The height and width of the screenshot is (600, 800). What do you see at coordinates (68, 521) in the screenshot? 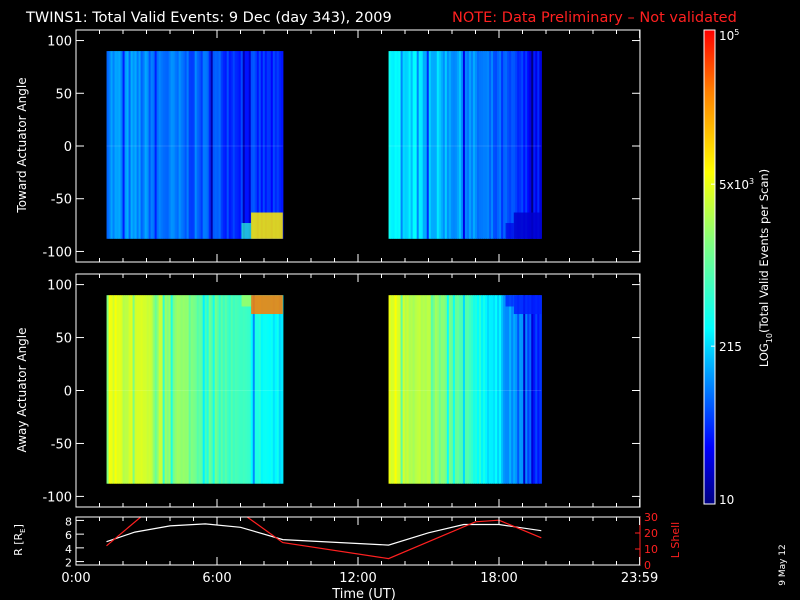
I see `orbit-ytick-label: 8` at bounding box center [68, 521].